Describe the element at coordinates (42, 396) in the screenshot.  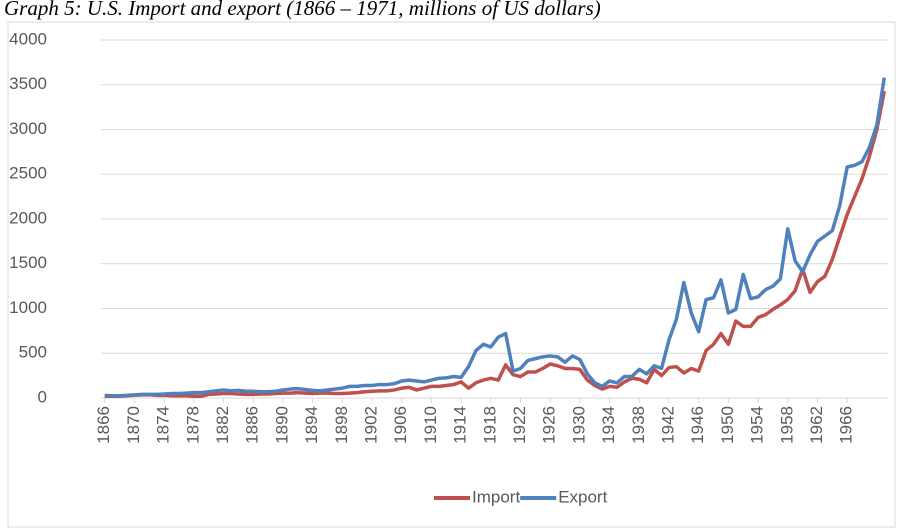
I see `y-tick-label: 0` at that location.